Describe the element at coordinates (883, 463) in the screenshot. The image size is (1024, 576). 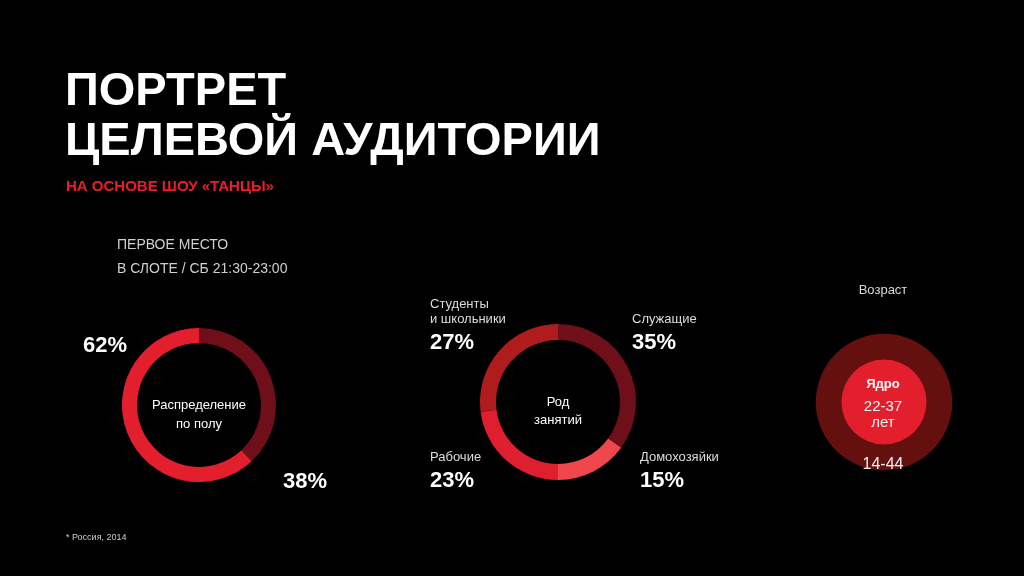
I see `category-label: 14-44` at that location.